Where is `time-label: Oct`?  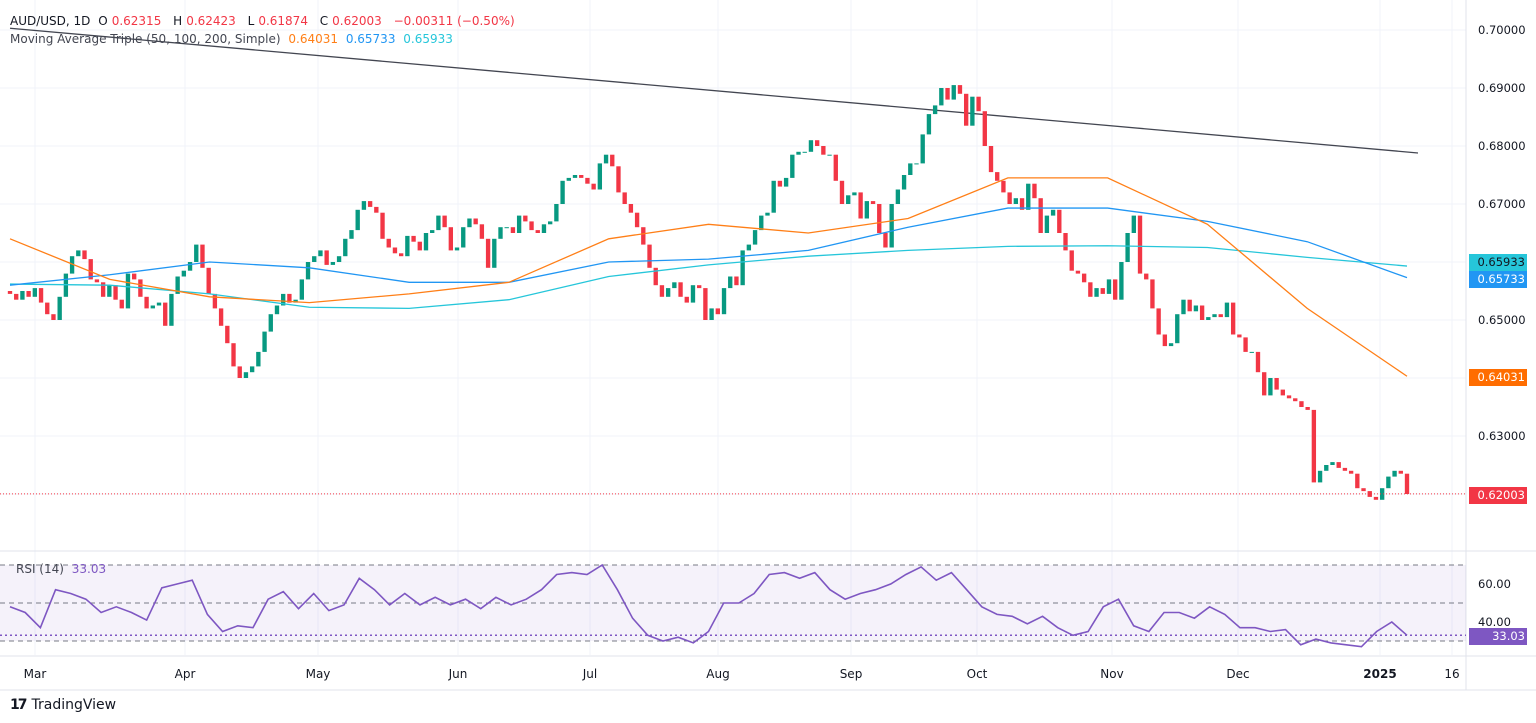 time-label: Oct is located at coordinates (977, 674).